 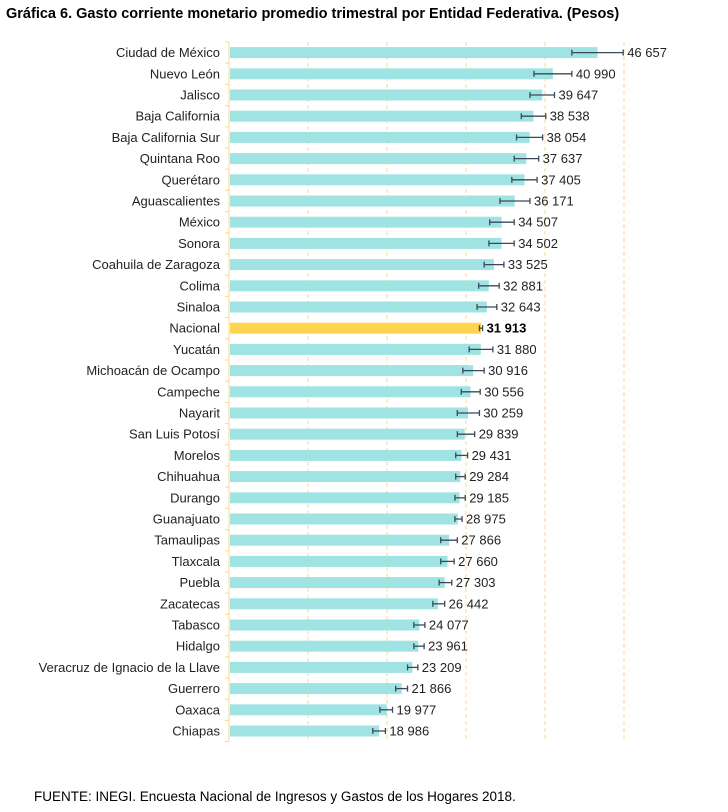 What do you see at coordinates (432, 688) in the screenshot?
I see `value-label: 21 866` at bounding box center [432, 688].